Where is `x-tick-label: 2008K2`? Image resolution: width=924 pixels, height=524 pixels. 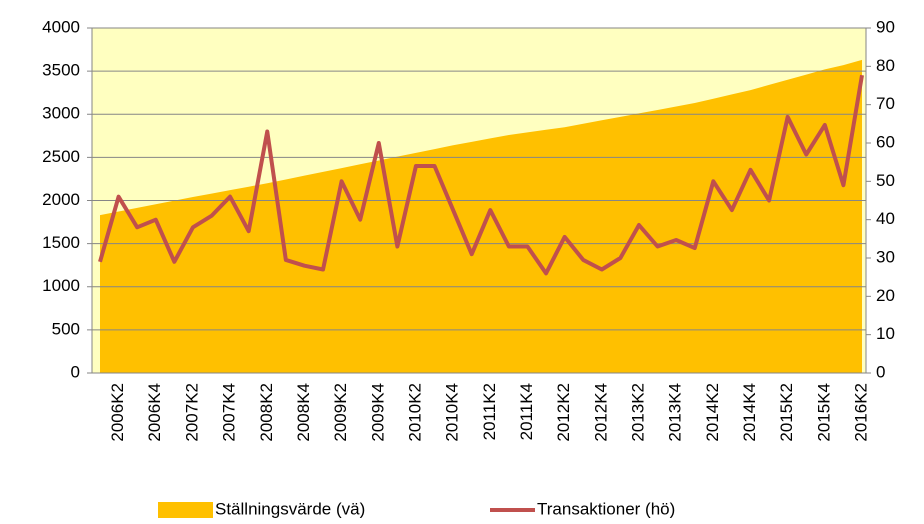
x-tick-label: 2008K2 is located at coordinates (266, 412).